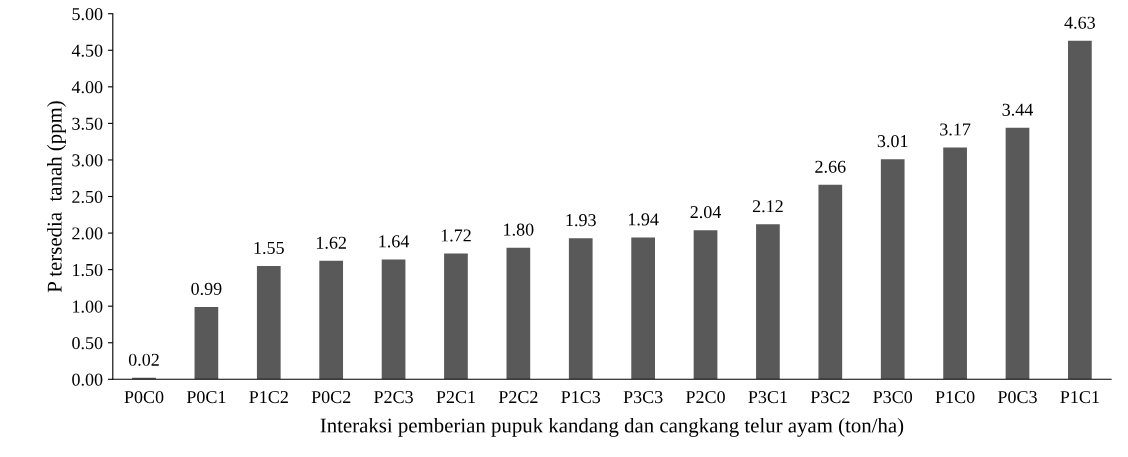 The image size is (1128, 457). I want to click on x-tick-label: P1C2, so click(268, 397).